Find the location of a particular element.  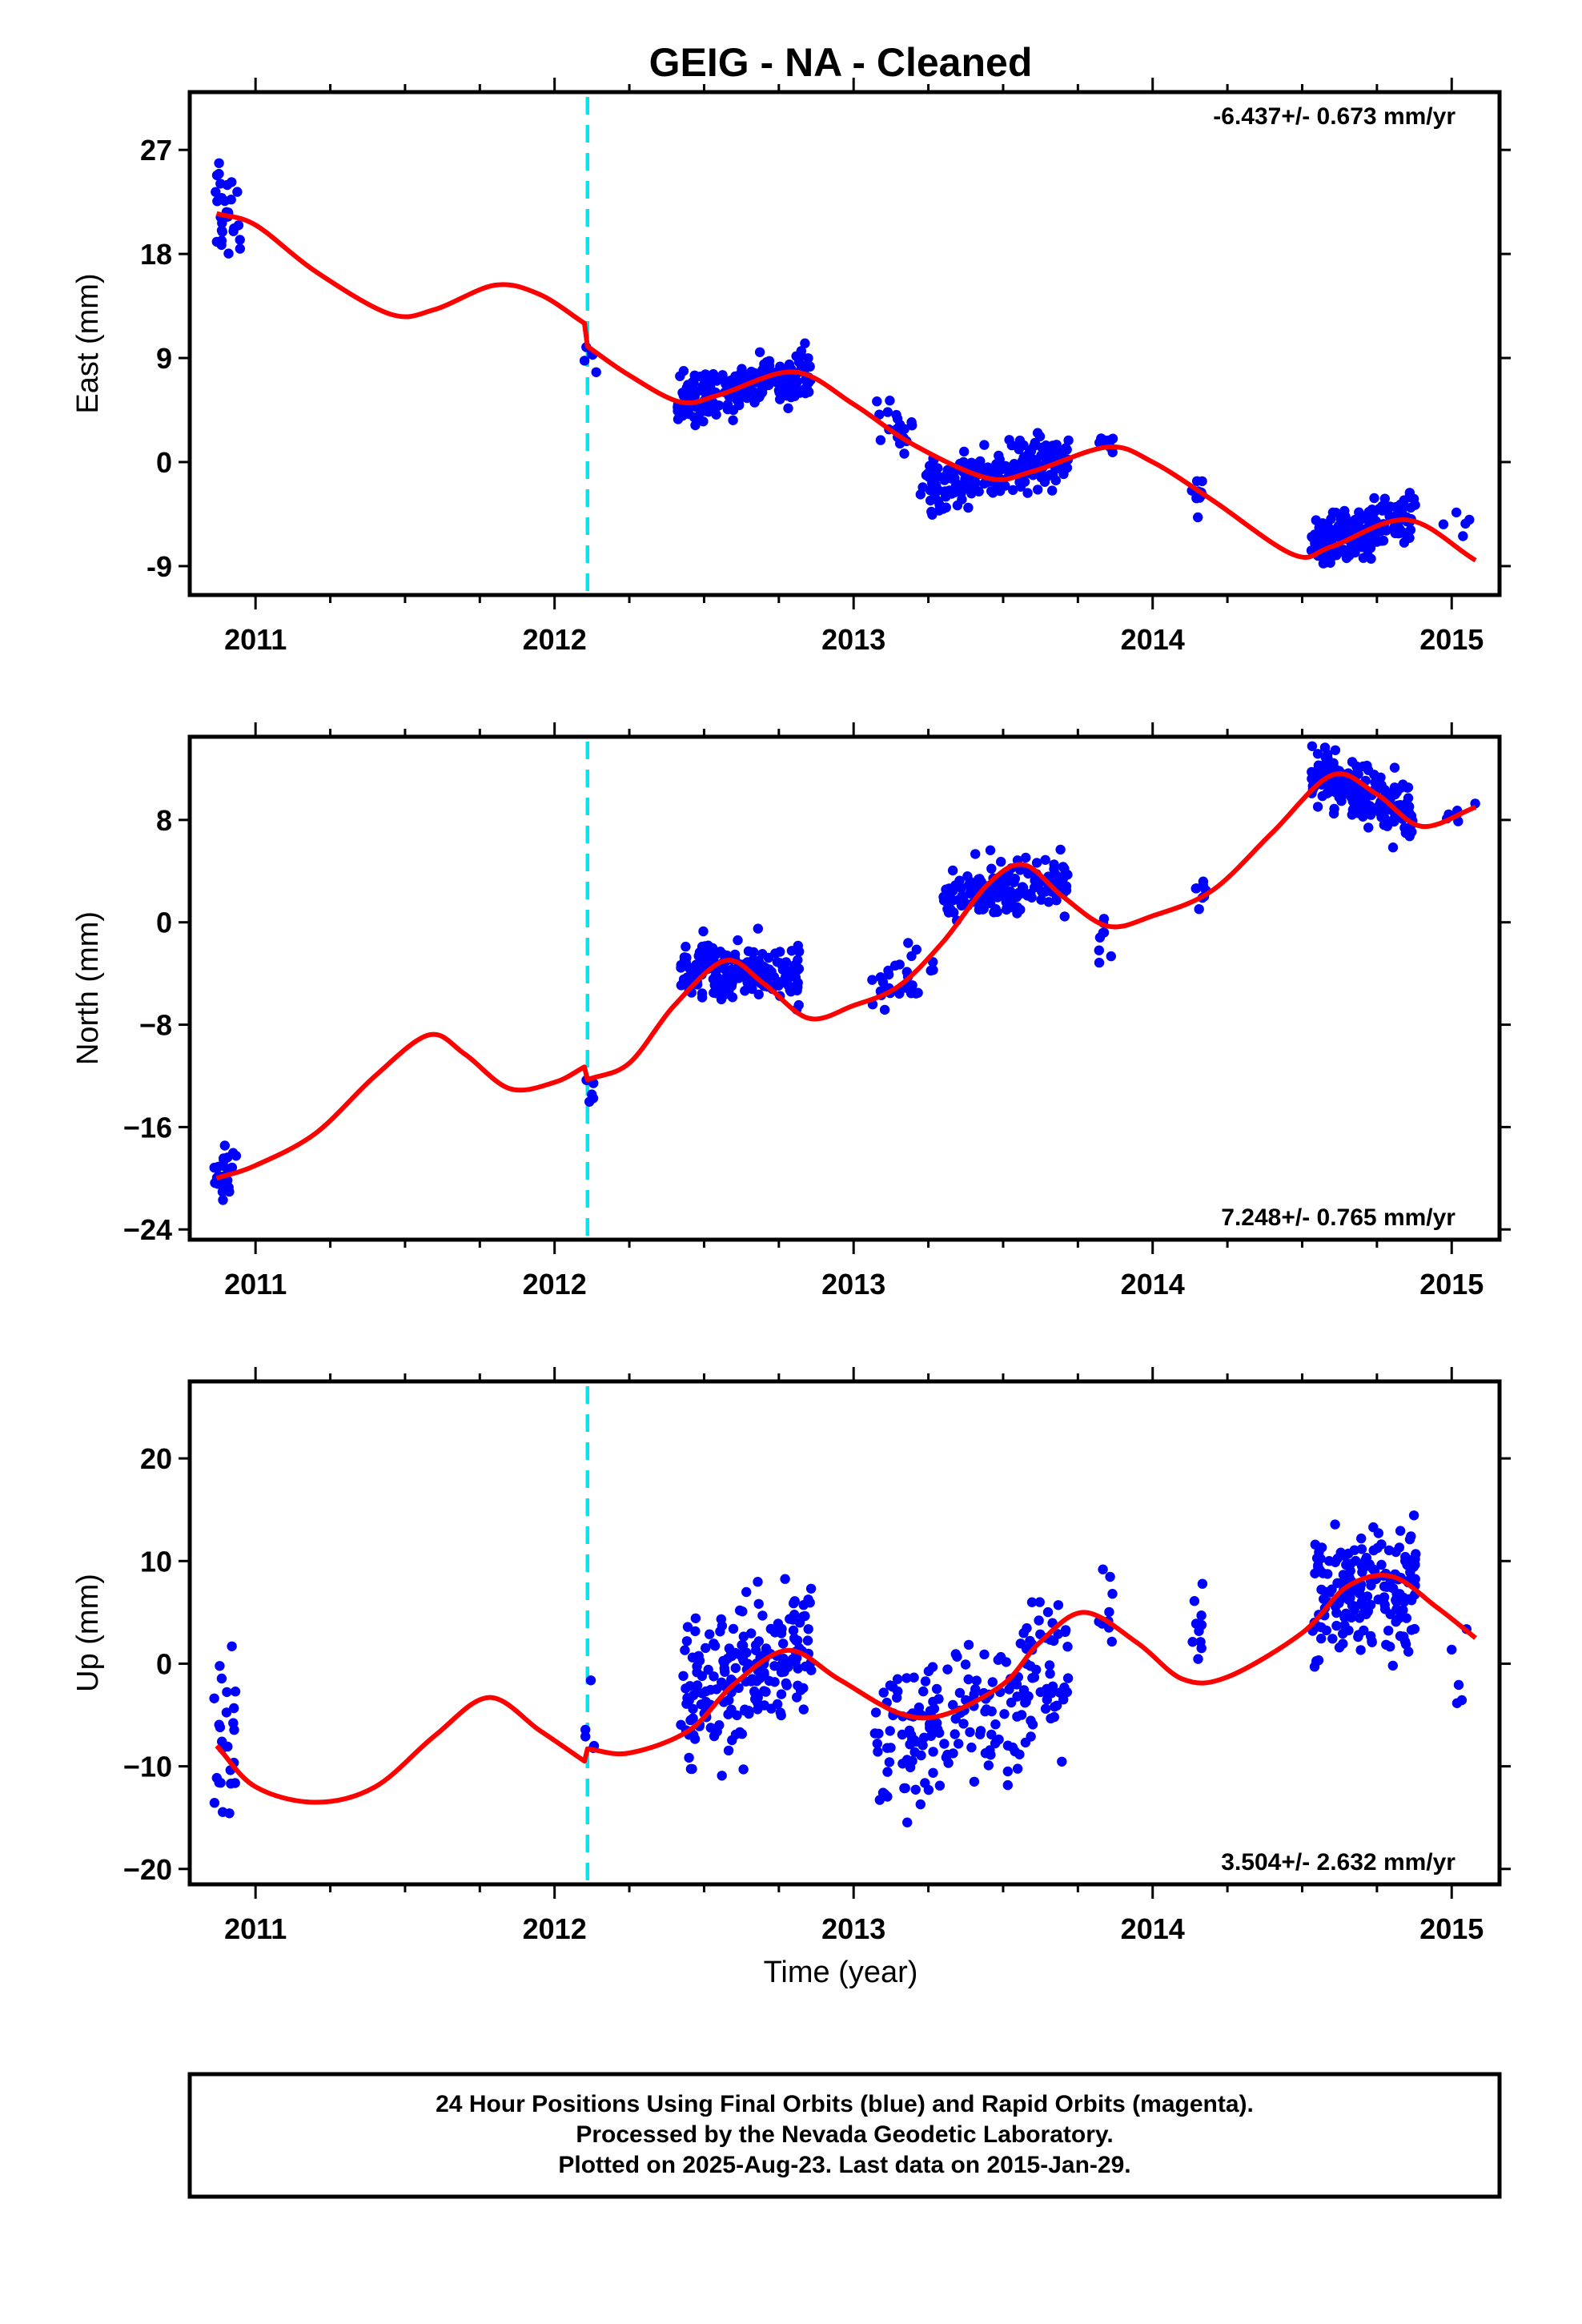

y-tick-label: 8 is located at coordinates (164, 820).